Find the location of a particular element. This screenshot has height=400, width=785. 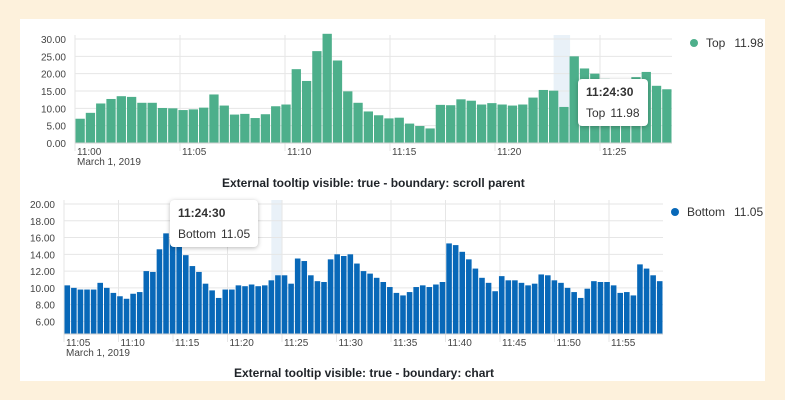

bottom-legend-dot is located at coordinates (675, 212).